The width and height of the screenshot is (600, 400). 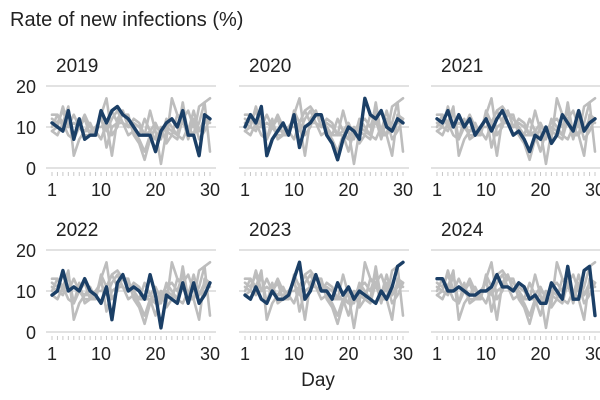 What do you see at coordinates (77, 230) in the screenshot?
I see `panel-title: 2022` at bounding box center [77, 230].